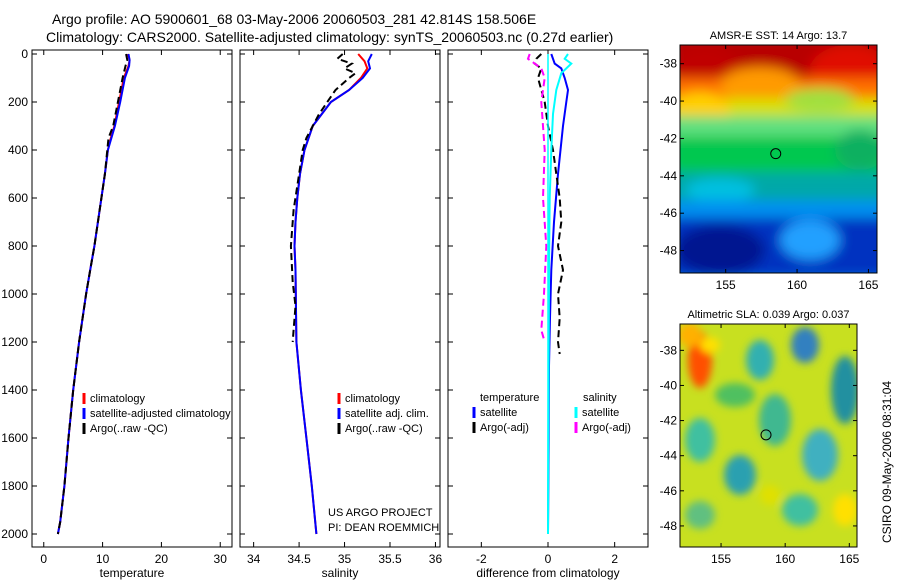  Describe the element at coordinates (14, 390) in the screenshot. I see `temperature-ytick-label: 1400` at that location.